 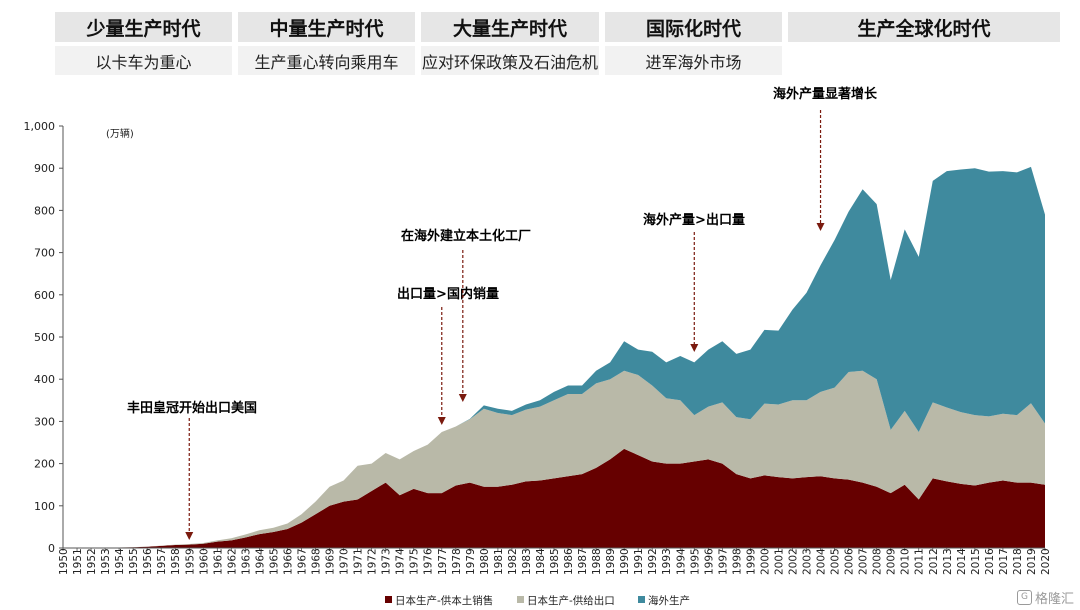 What do you see at coordinates (232, 561) in the screenshot?
I see `x-tick-label: 1962` at bounding box center [232, 561].